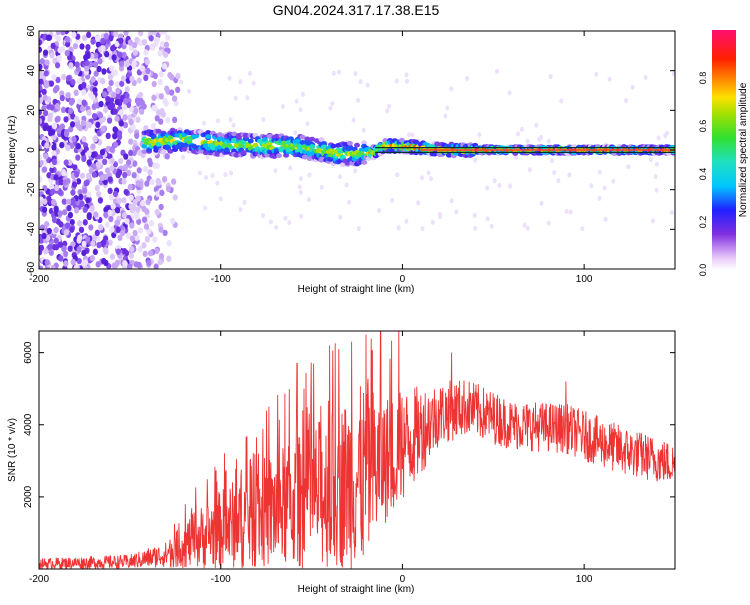 This screenshot has height=605, width=750. Describe the element at coordinates (12, 150) in the screenshot. I see `spectrogram-ylabel: Frequency (Hz)` at that location.